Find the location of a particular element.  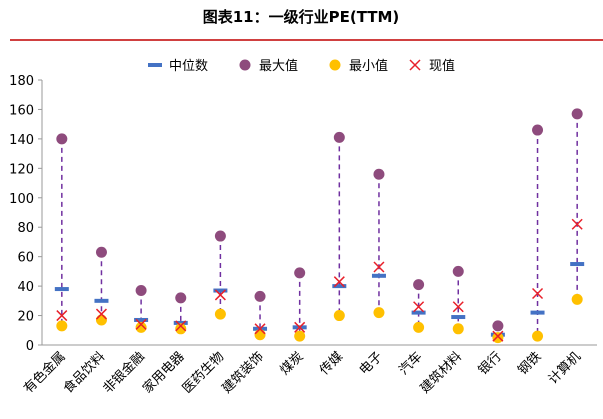

y-tick-label: 180 is located at coordinates (21, 81).